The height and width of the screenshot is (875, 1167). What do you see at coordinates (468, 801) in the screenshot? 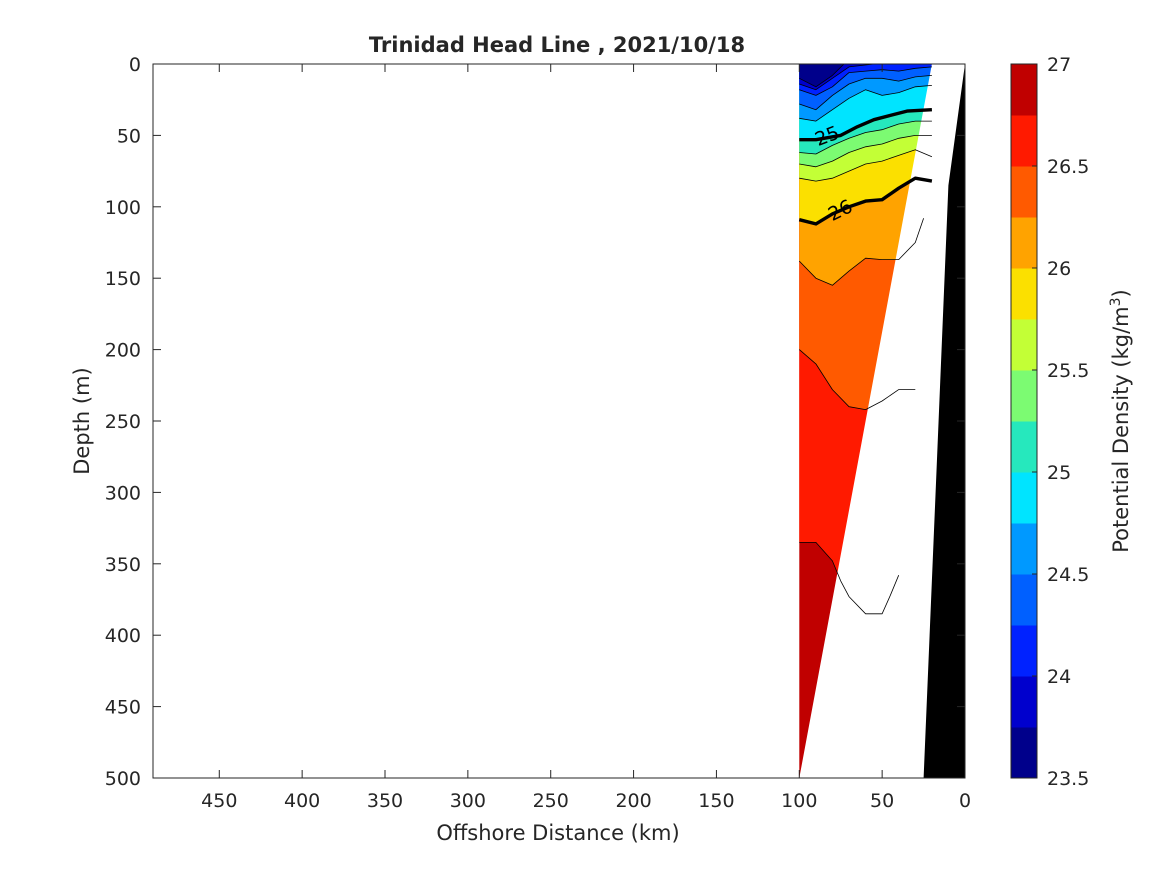
I see `x-tick-label: 300` at bounding box center [468, 801].